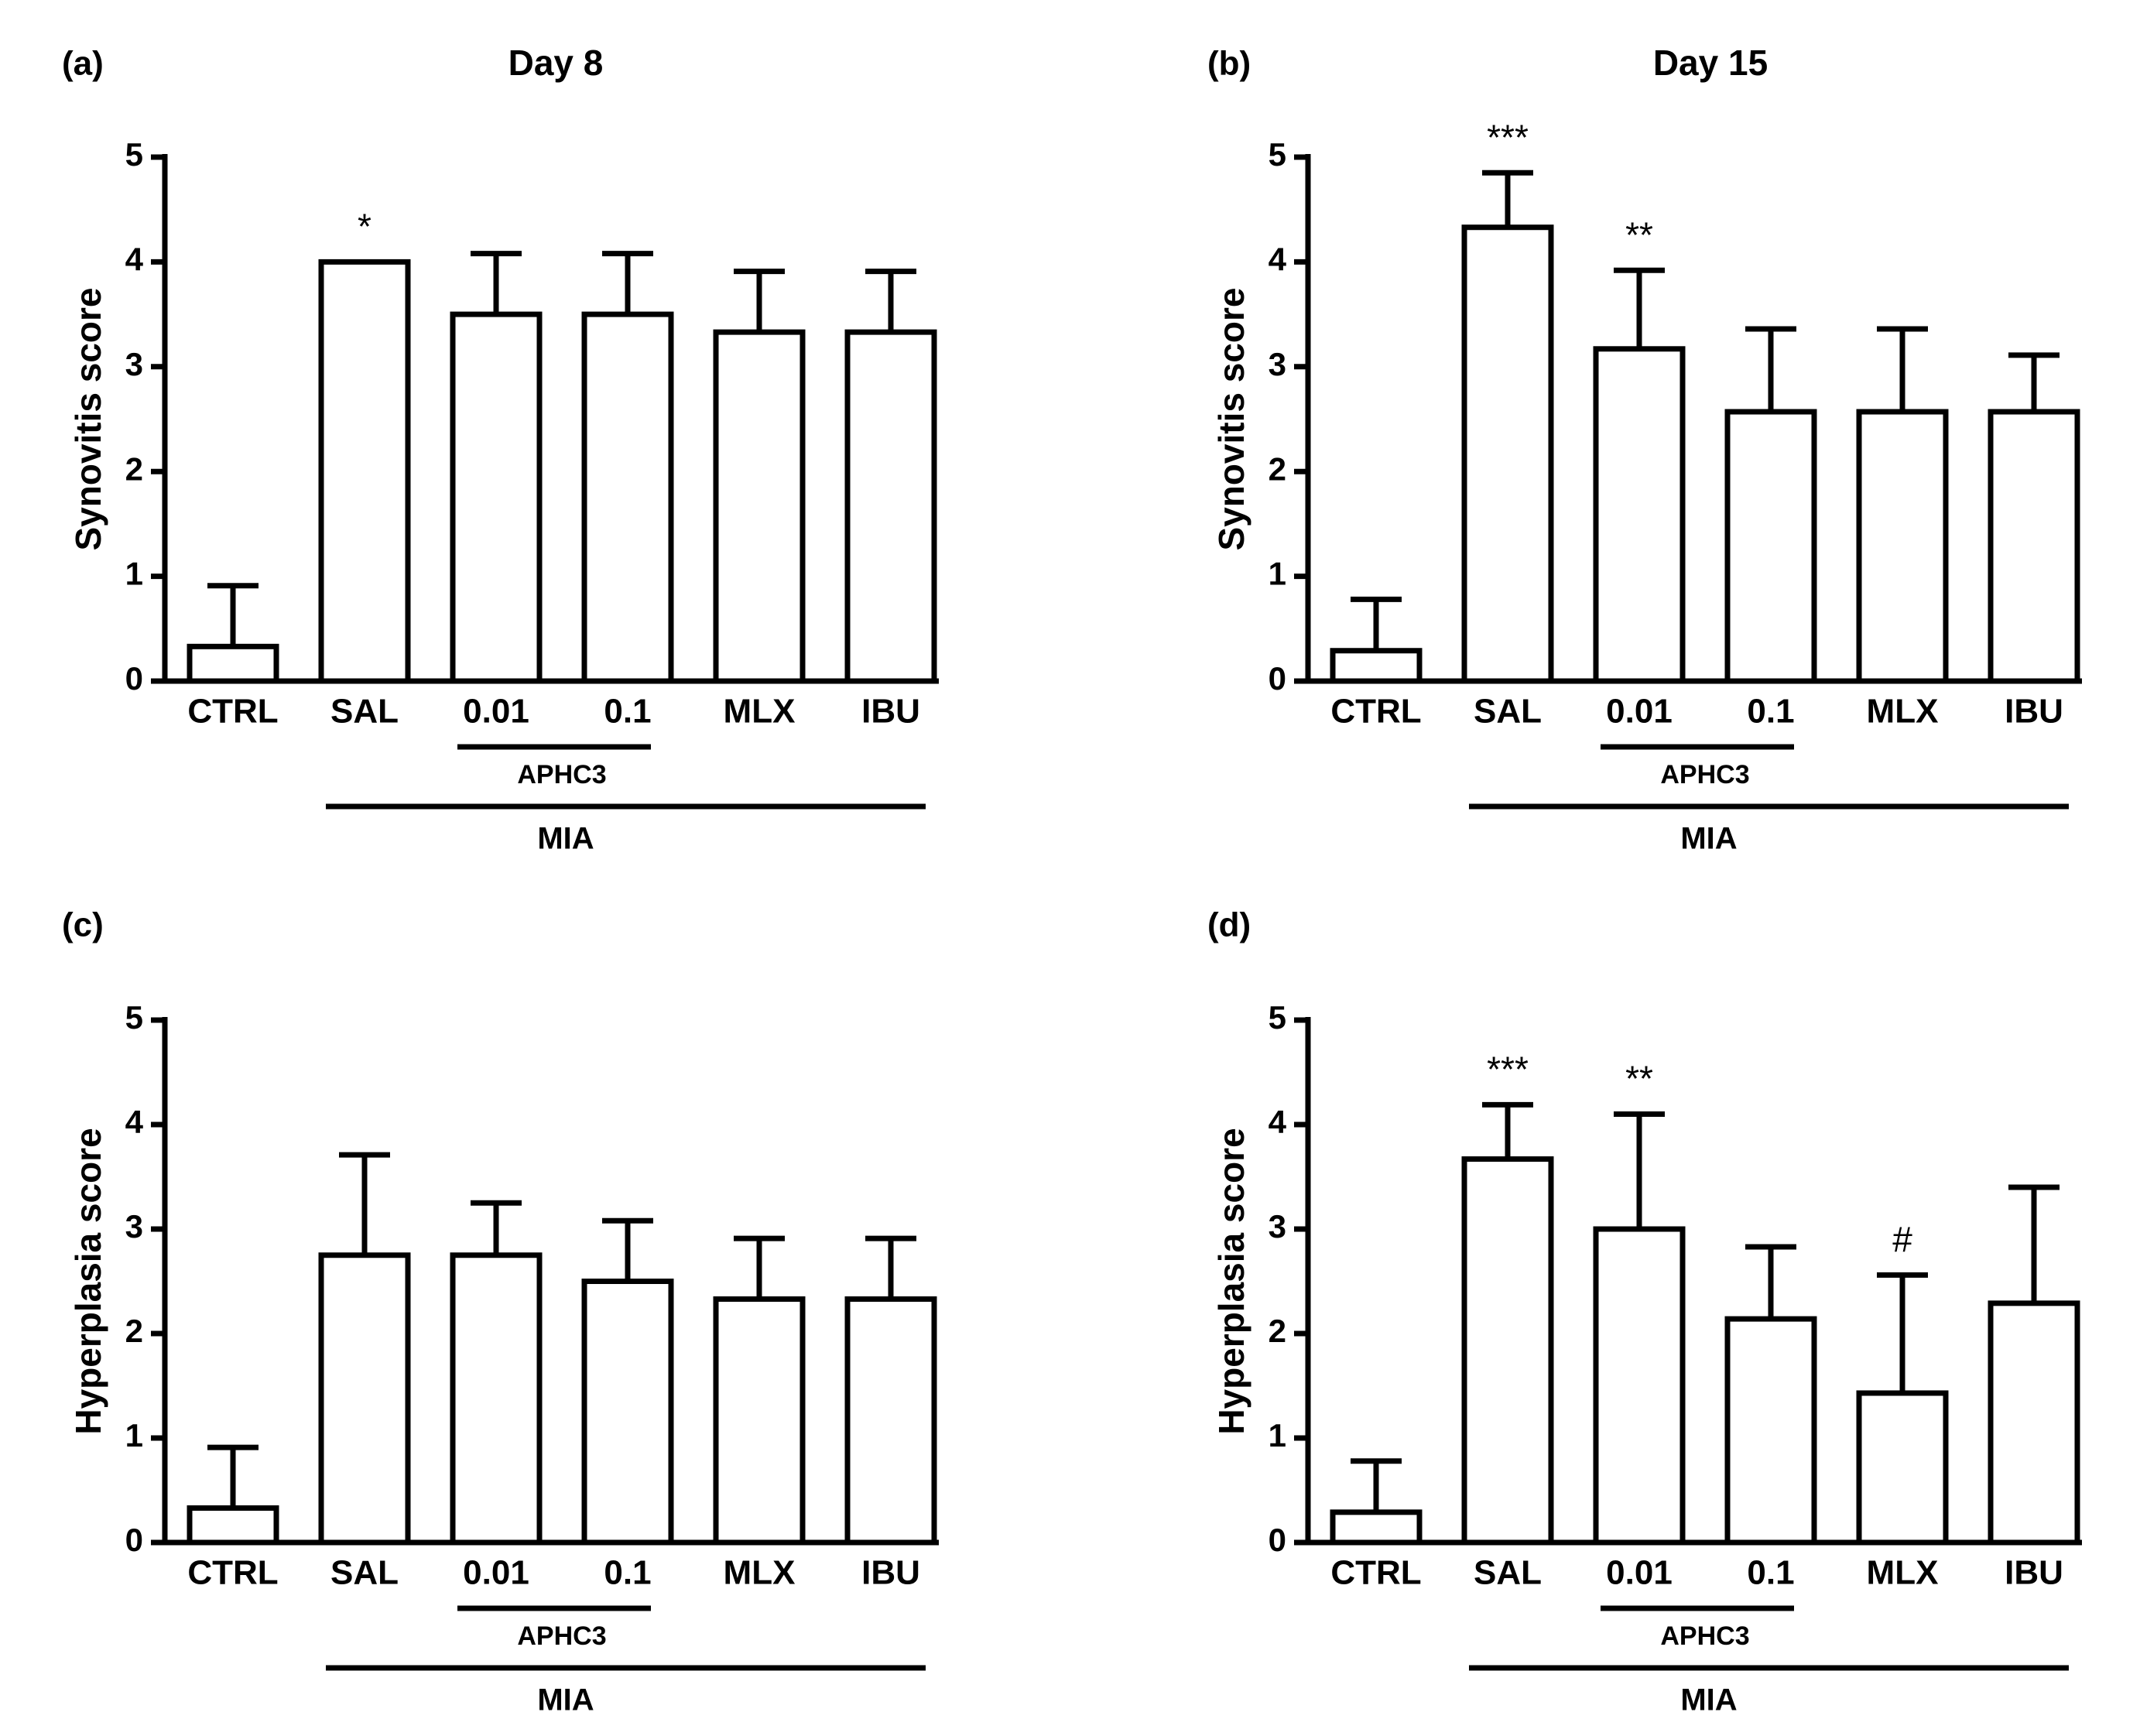 This screenshot has width=2140, height=1736. What do you see at coordinates (83, 64) in the screenshot?
I see `panel-label: (a)` at bounding box center [83, 64].